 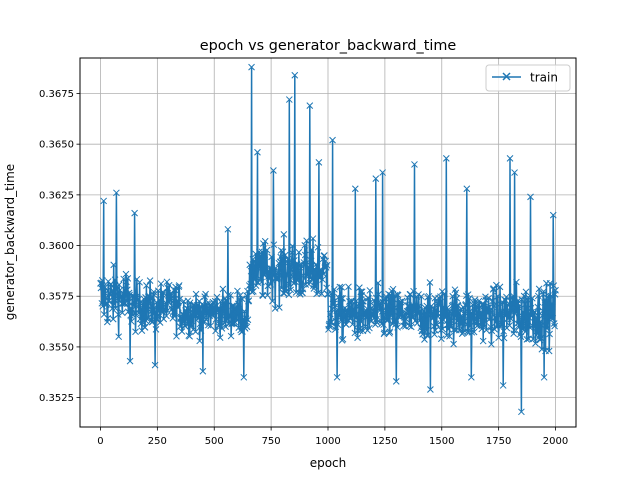 What do you see at coordinates (528, 78) in the screenshot?
I see `legend-box` at bounding box center [528, 78].